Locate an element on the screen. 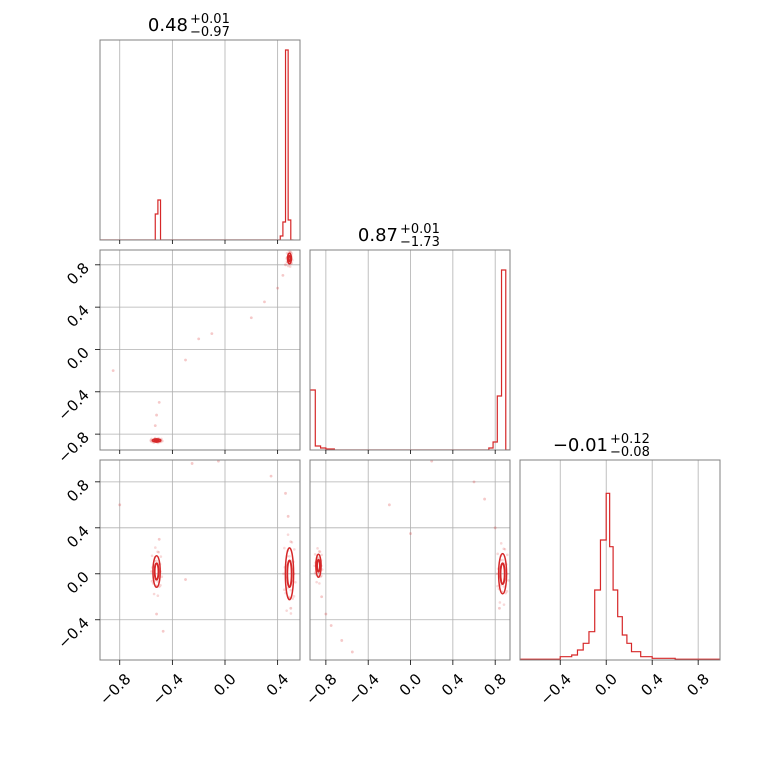 Image resolution: width=760 pixels, height=764 pixels. y-tick-label: −0.8 is located at coordinates (73, 447).